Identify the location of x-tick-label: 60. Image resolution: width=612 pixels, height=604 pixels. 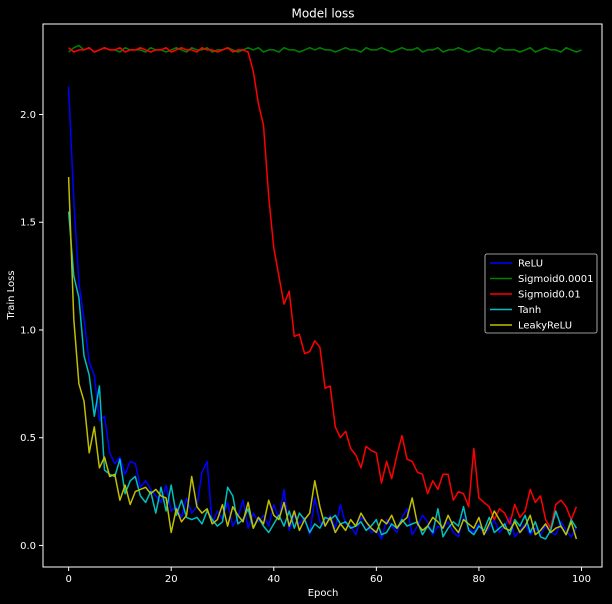
(376, 579).